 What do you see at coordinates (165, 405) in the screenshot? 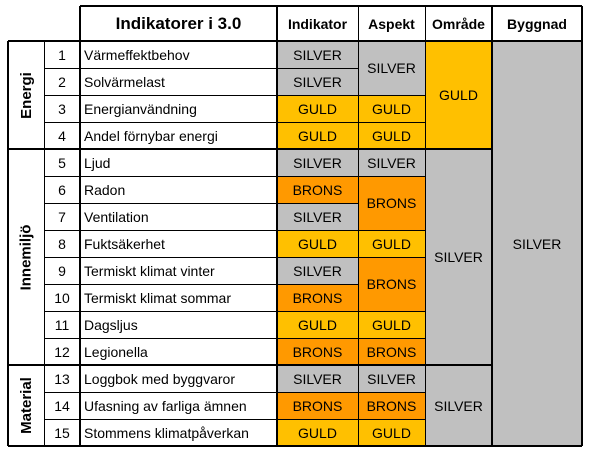
I see `indicator-name: Ufasning av farliga ämnen` at bounding box center [165, 405].